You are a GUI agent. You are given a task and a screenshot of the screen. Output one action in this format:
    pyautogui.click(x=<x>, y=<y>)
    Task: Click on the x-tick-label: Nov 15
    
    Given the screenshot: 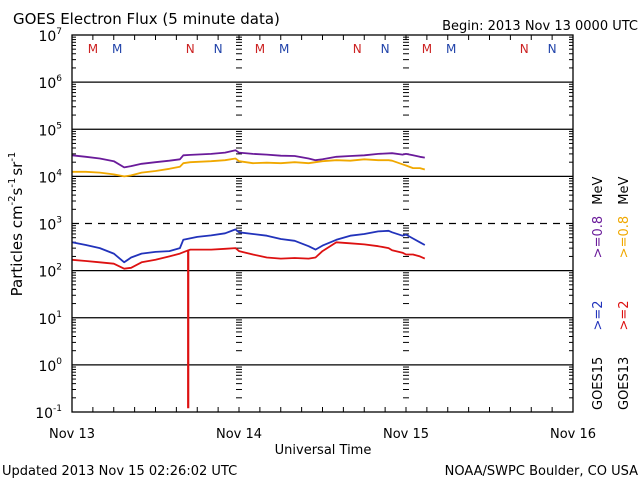 What is the action you would take?
    pyautogui.click(x=406, y=434)
    